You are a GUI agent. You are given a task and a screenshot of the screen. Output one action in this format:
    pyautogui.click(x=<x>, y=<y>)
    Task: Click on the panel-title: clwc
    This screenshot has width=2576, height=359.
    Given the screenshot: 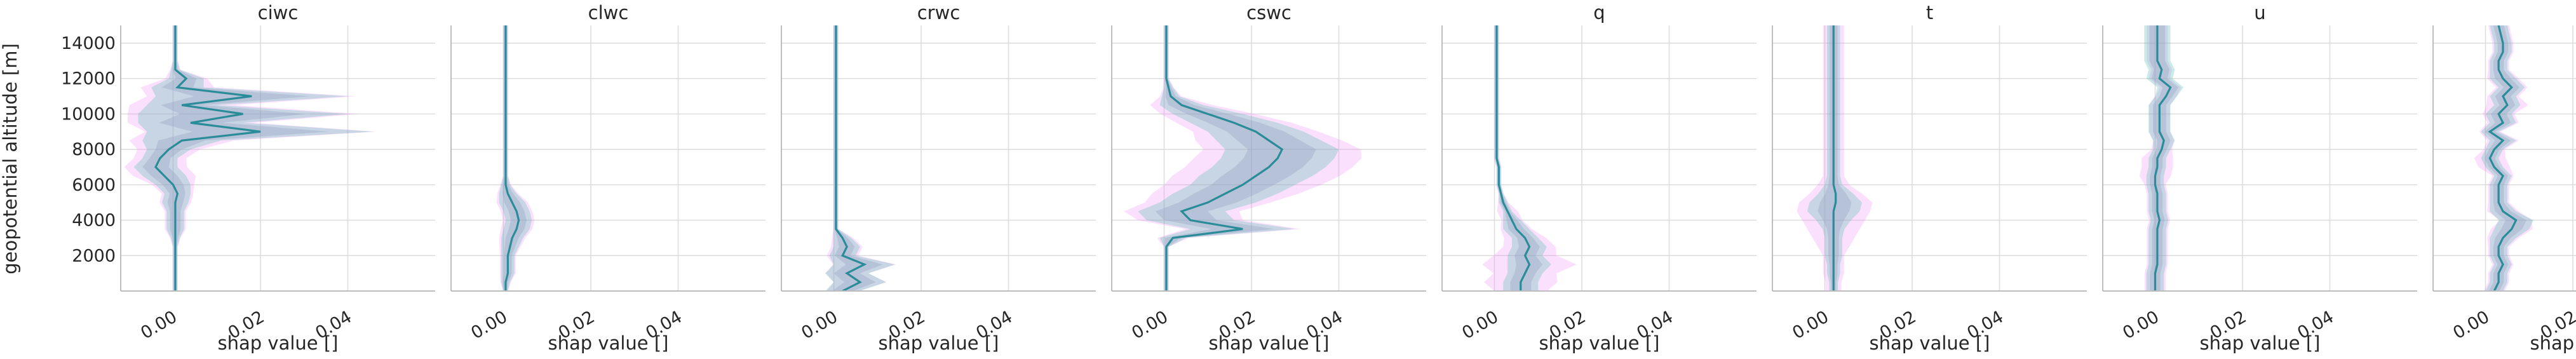 What is the action you would take?
    pyautogui.click(x=608, y=13)
    